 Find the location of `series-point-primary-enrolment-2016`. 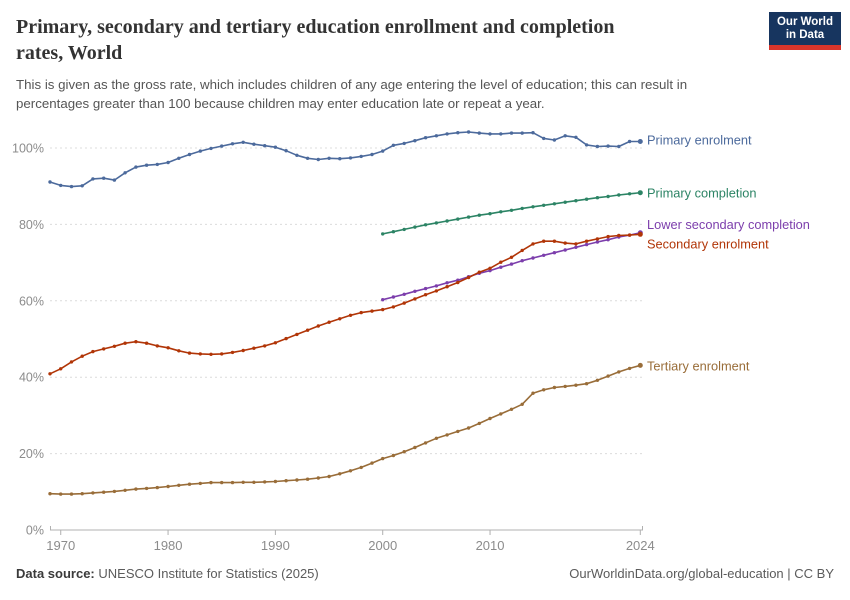

series-point-primary-enrolment-2016 is located at coordinates (554, 140).